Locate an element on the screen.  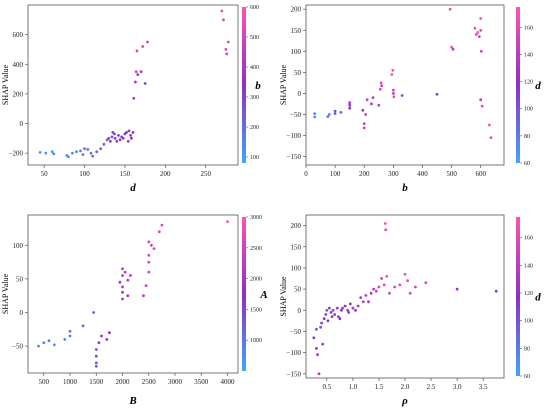
x-tick-label: 500 is located at coordinates (451, 174).